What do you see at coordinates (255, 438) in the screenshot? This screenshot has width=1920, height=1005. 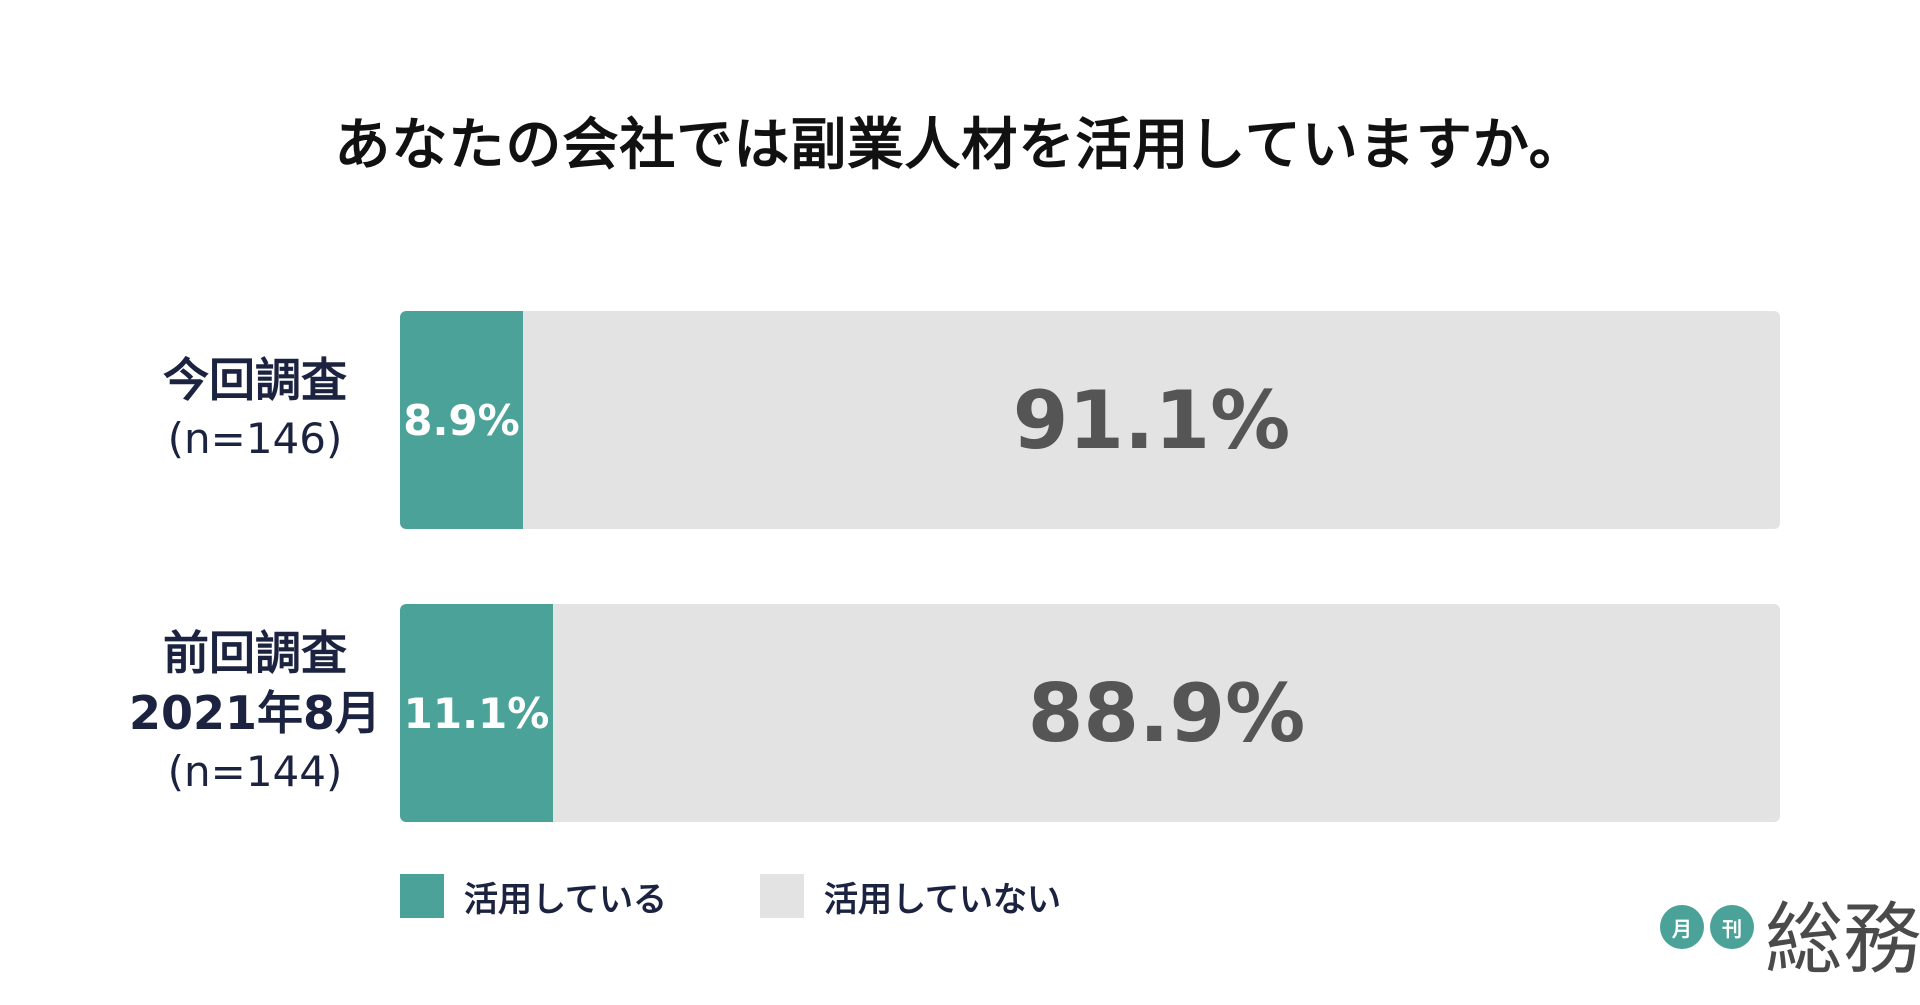 I see `row-label-current-n: (n=146)` at bounding box center [255, 438].